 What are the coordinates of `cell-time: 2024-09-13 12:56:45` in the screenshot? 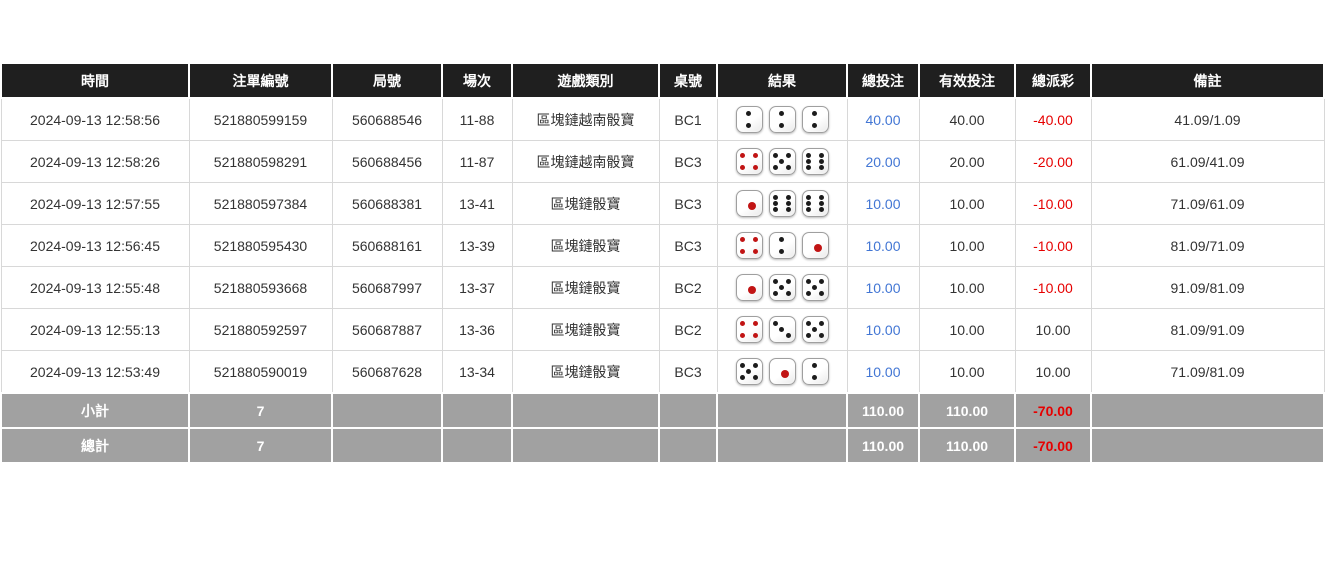 It's located at (95, 245).